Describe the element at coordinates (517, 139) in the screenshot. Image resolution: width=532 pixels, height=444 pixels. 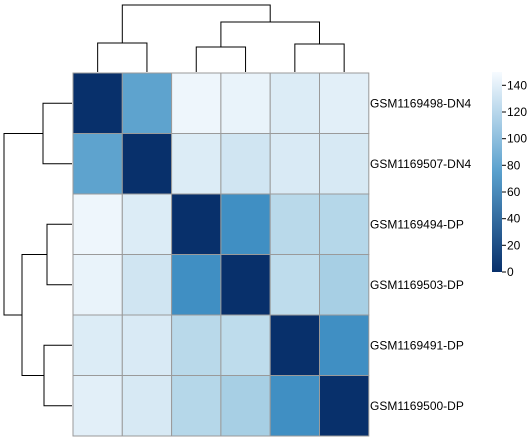
I see `legend-tick-label: 100` at that location.